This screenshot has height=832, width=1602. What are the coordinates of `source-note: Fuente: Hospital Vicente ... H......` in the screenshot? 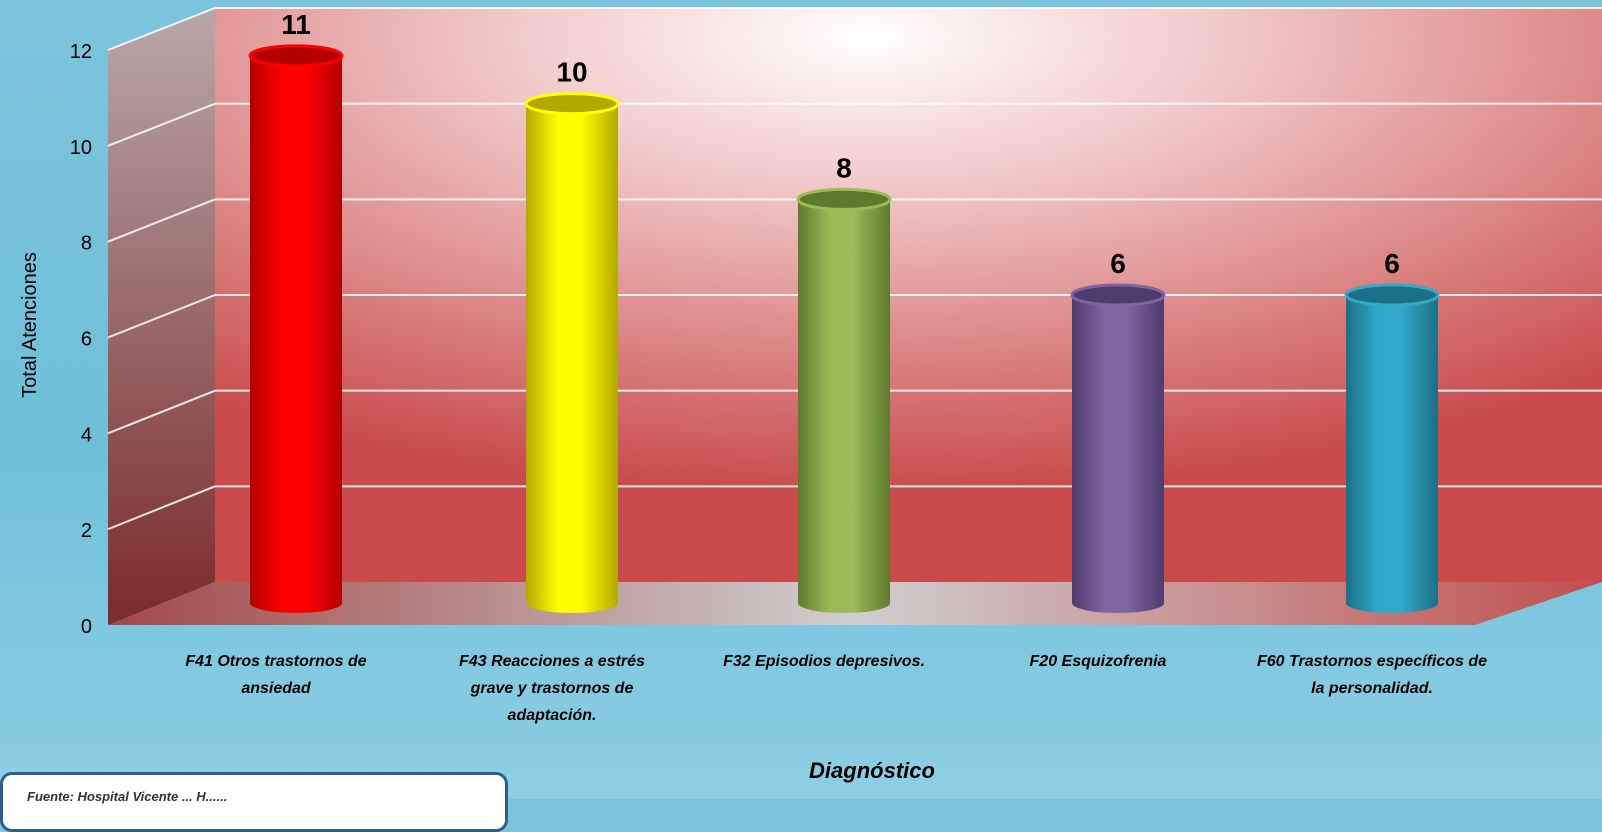 It's located at (127, 796).